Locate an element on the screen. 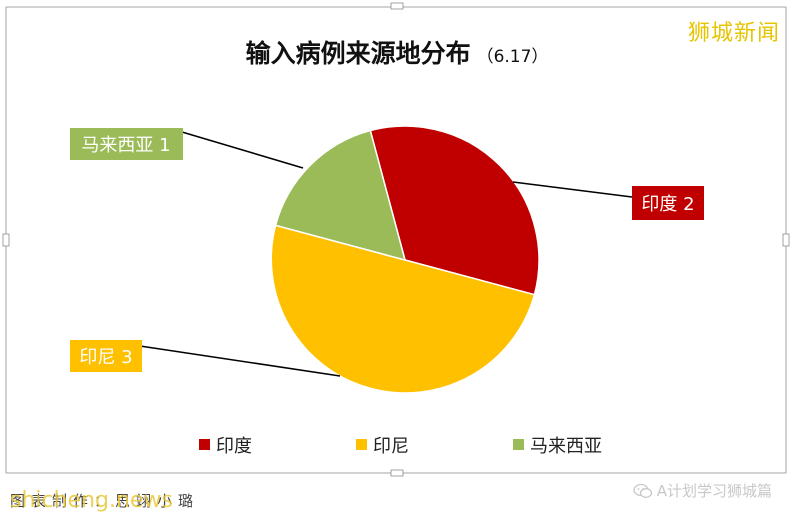  handle-right is located at coordinates (786, 240).